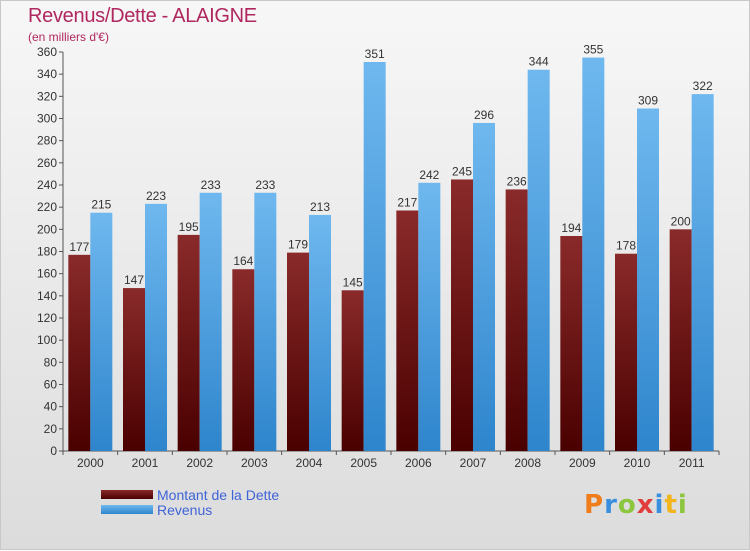 Image resolution: width=750 pixels, height=551 pixels. I want to click on y-tick-label: 200, so click(47, 229).